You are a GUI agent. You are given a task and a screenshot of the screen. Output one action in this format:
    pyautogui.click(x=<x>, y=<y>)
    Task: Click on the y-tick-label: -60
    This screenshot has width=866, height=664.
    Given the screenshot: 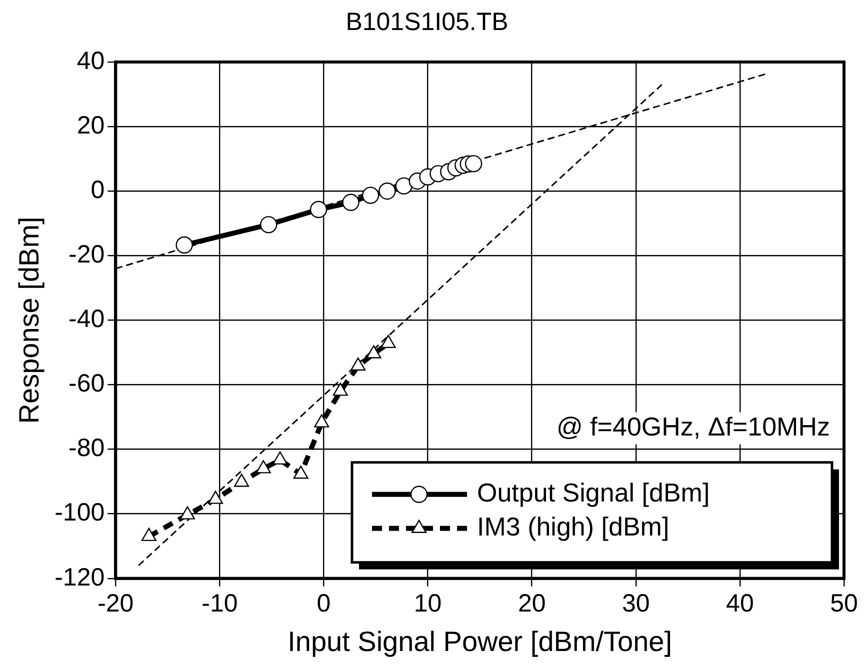 What is the action you would take?
    pyautogui.click(x=86, y=384)
    